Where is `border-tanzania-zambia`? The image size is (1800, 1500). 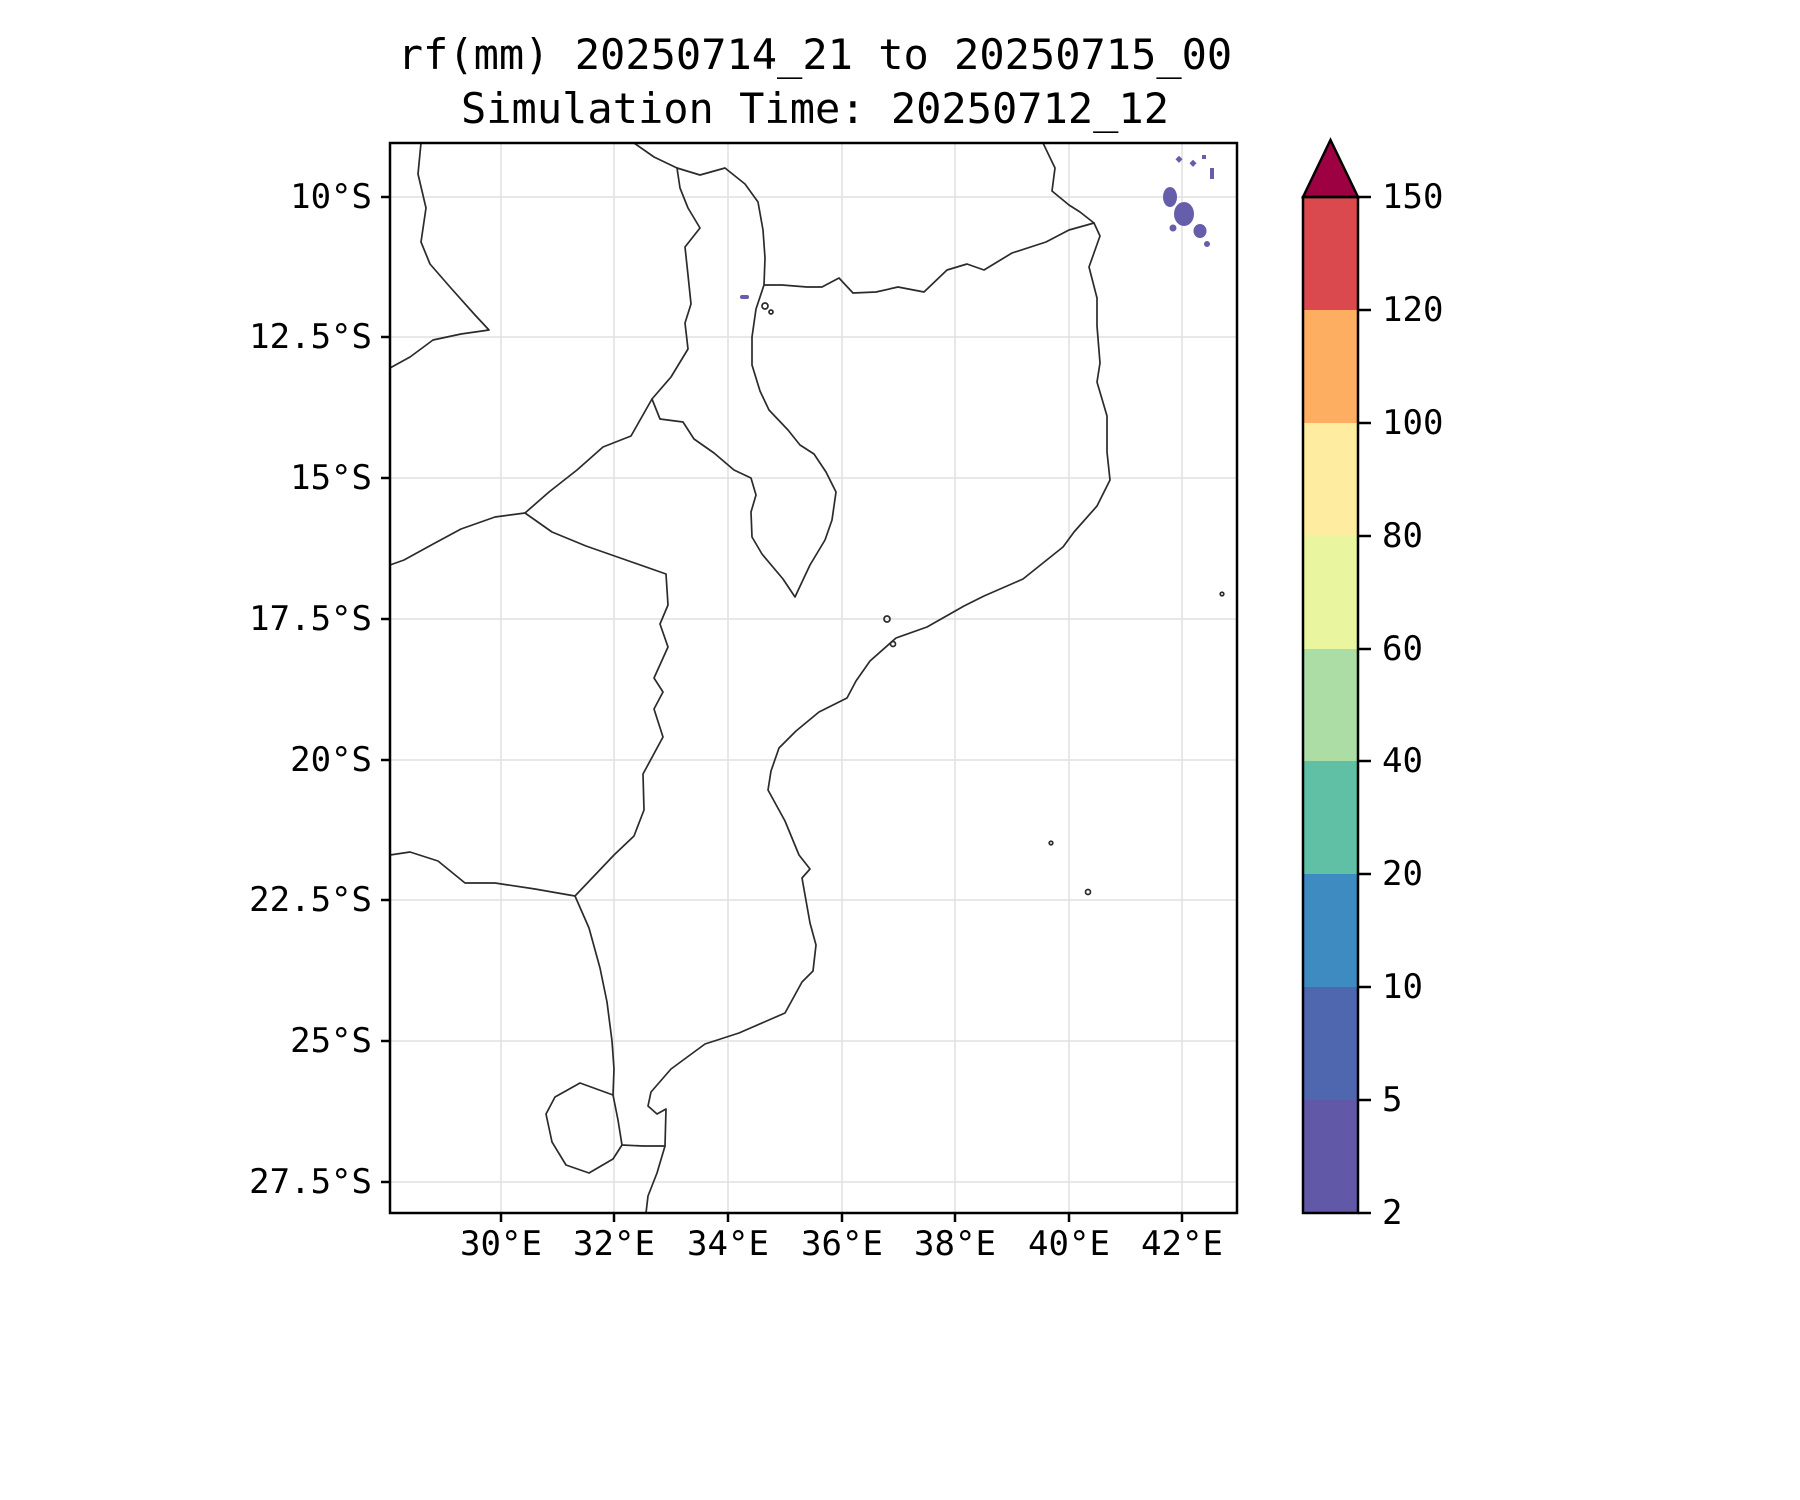
border-tanzania-zambia is located at coordinates (655, 155).